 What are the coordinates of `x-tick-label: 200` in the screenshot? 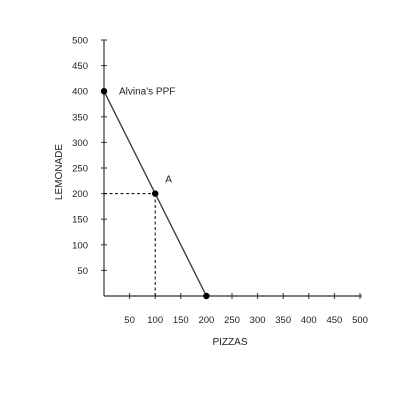 It's located at (206, 320).